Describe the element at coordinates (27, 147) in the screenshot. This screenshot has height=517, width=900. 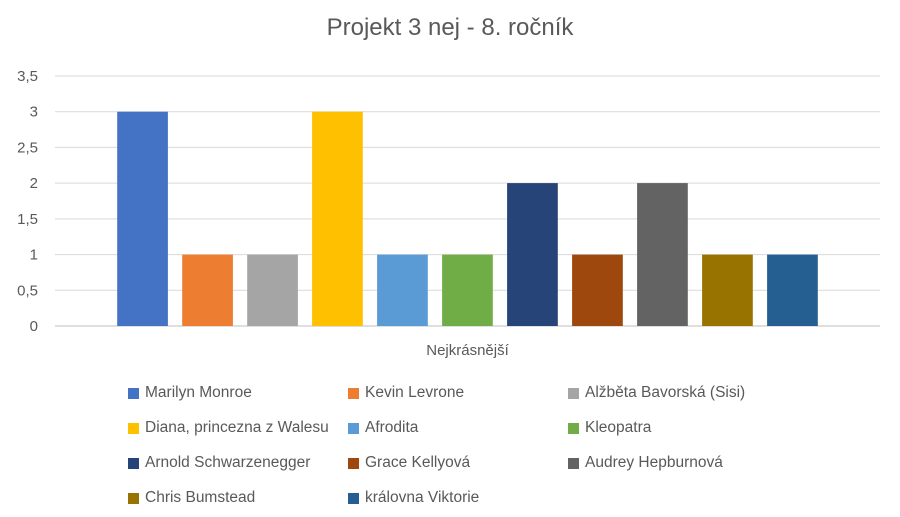
I see `y-tick-label: 2,5` at that location.